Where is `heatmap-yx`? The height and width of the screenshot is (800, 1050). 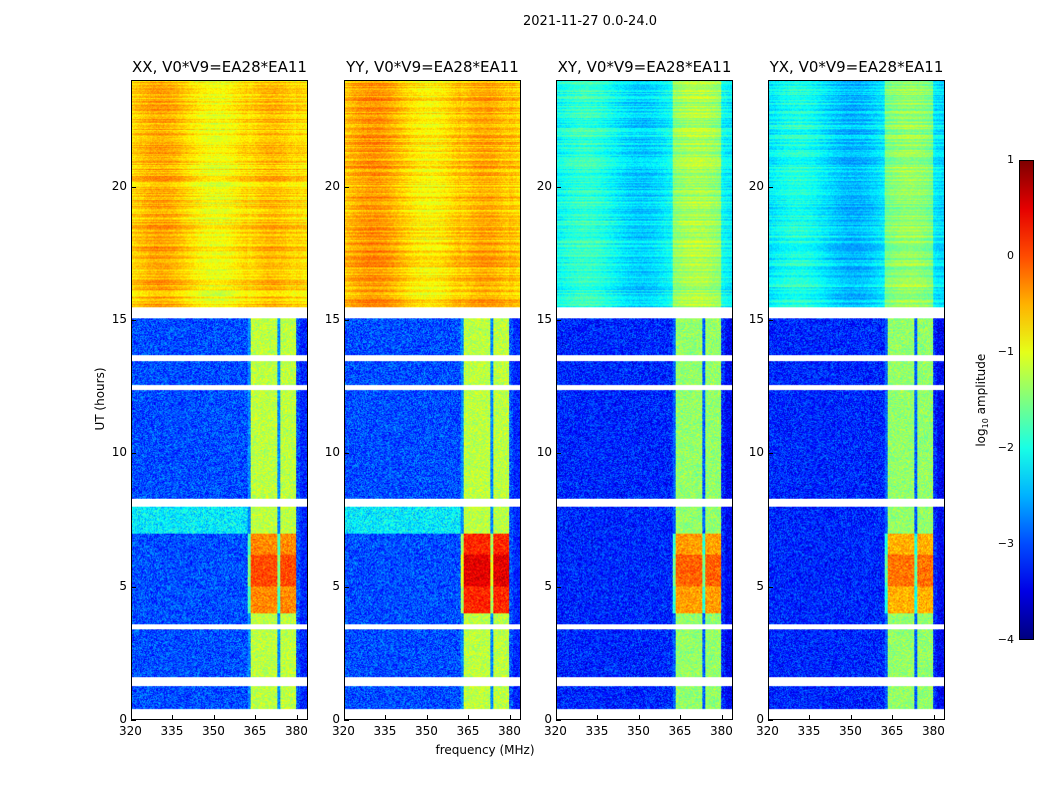
heatmap-yx is located at coordinates (856, 400).